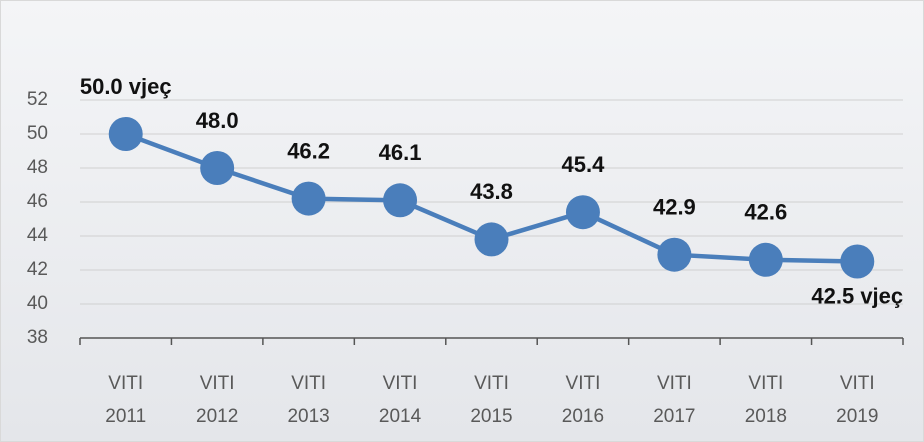  What do you see at coordinates (491, 191) in the screenshot?
I see `value-label: 43.8` at bounding box center [491, 191].